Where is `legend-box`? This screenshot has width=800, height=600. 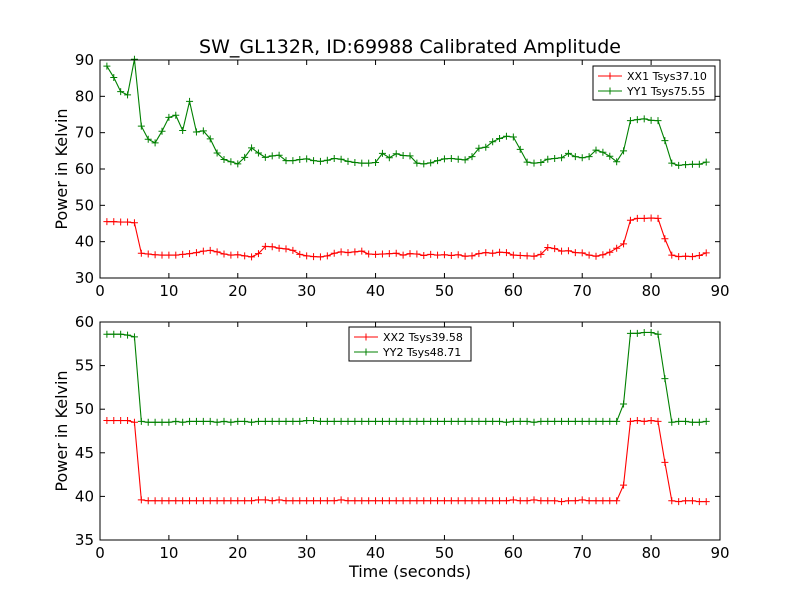 legend-box is located at coordinates (654, 83).